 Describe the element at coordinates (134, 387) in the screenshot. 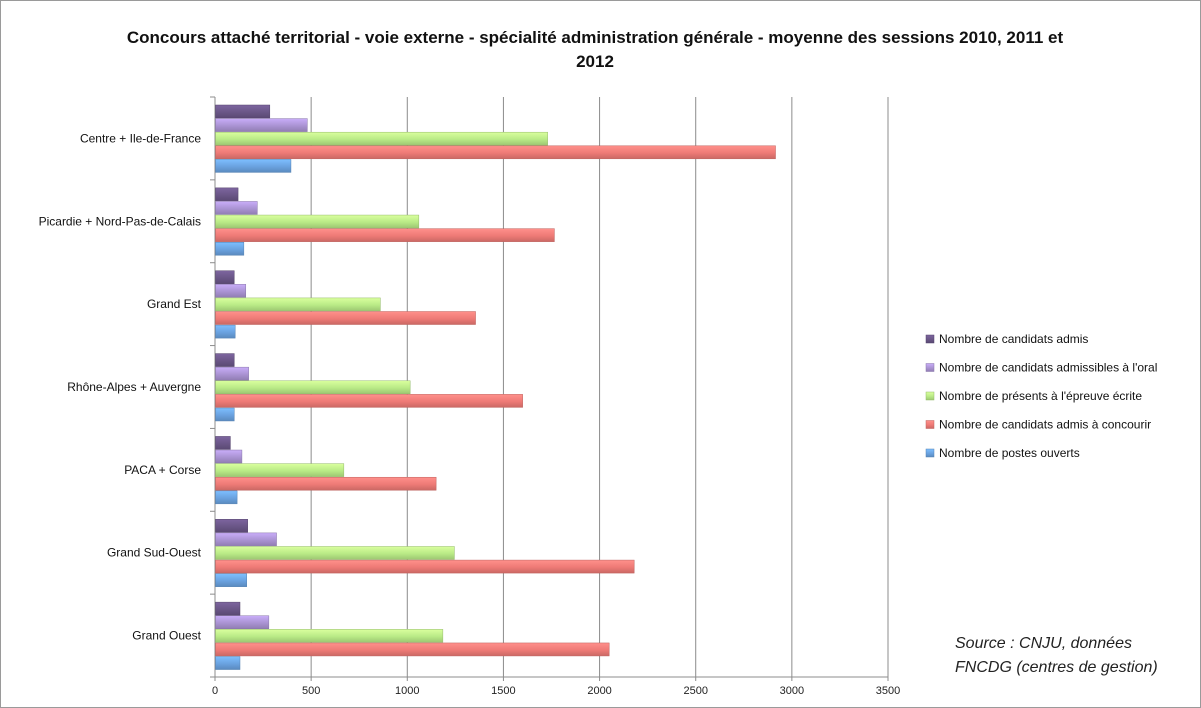

I see `y-category-label: Rhône-Alpes + Auvergne` at that location.